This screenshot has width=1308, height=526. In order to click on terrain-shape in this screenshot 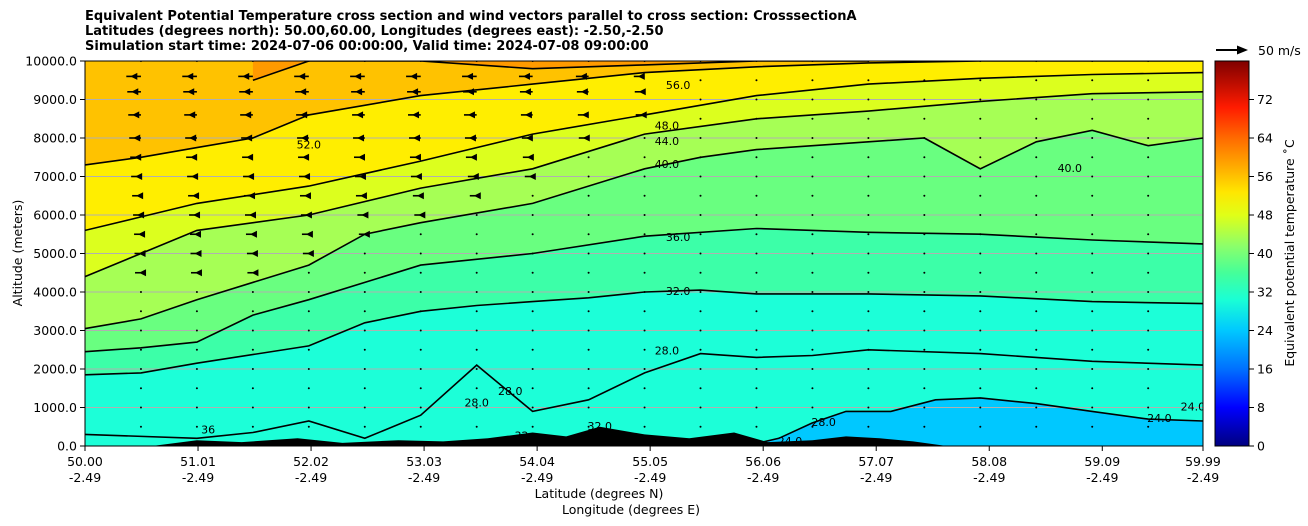, I will do `click(549, 436)`.